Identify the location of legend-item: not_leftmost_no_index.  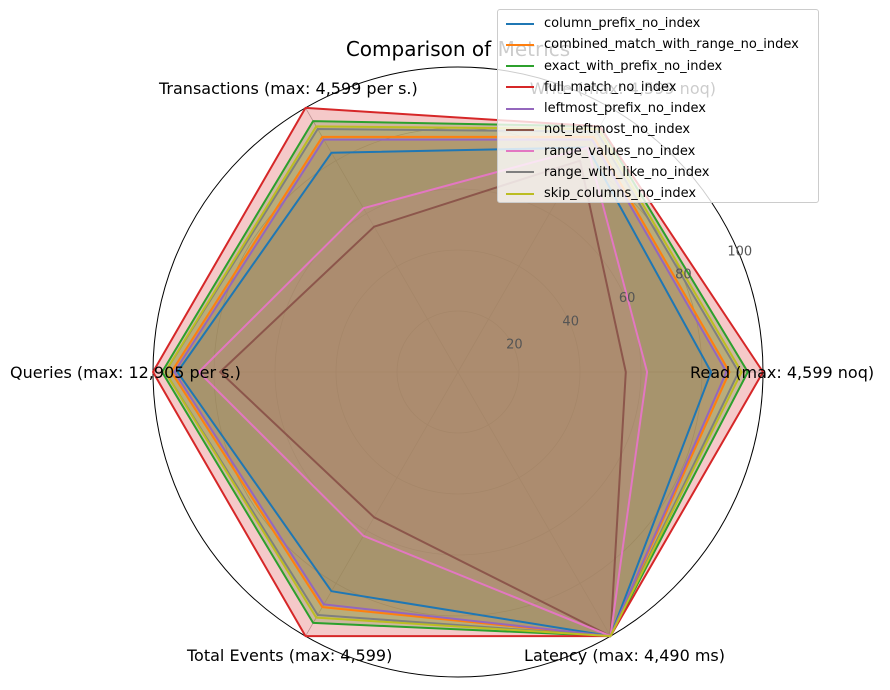
(662, 129).